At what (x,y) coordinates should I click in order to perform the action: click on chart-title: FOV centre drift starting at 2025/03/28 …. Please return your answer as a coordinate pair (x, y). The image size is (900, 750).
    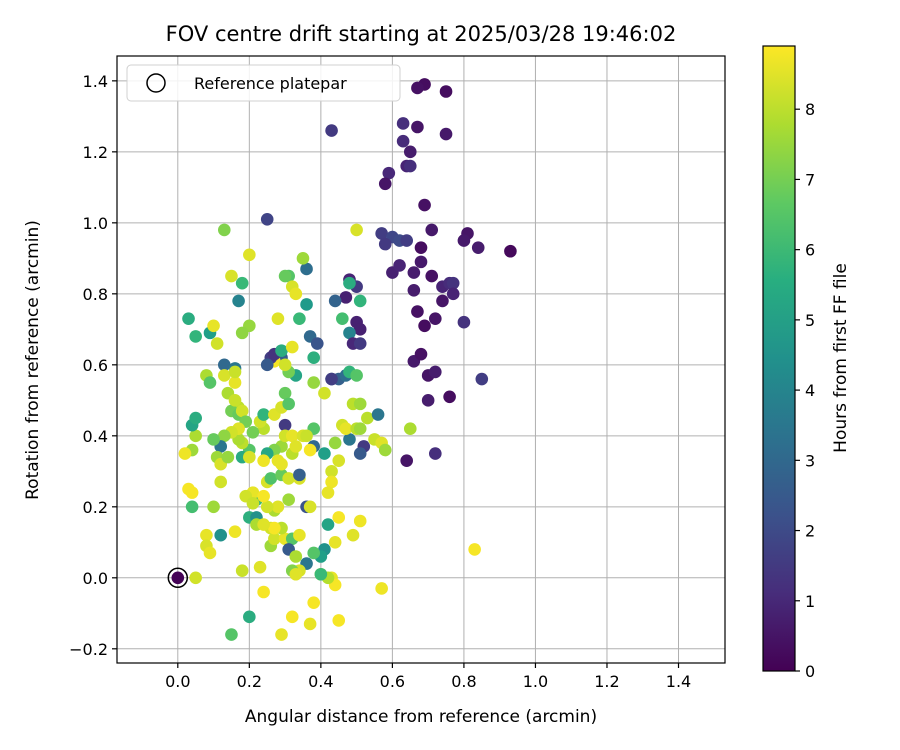
    Looking at the image, I should click on (421, 34).